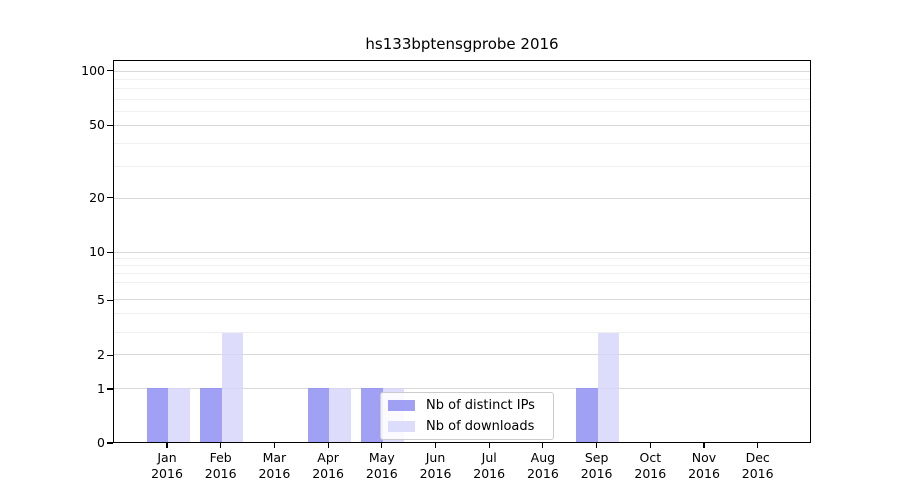  What do you see at coordinates (97, 125) in the screenshot?
I see `y-tick-label: 50` at bounding box center [97, 125].